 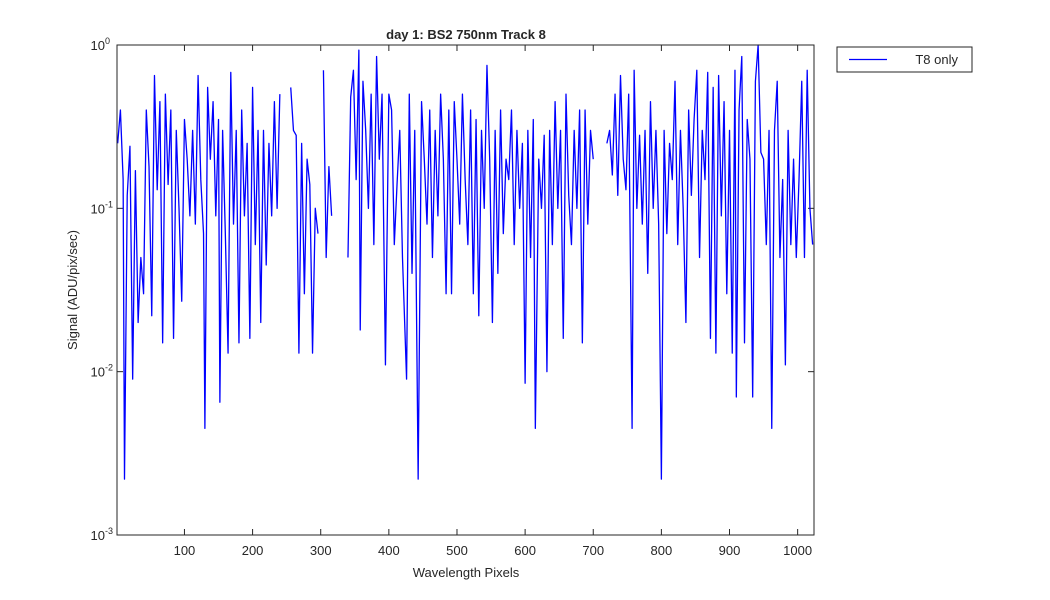 I want to click on x-tick-label: 100, so click(x=185, y=550).